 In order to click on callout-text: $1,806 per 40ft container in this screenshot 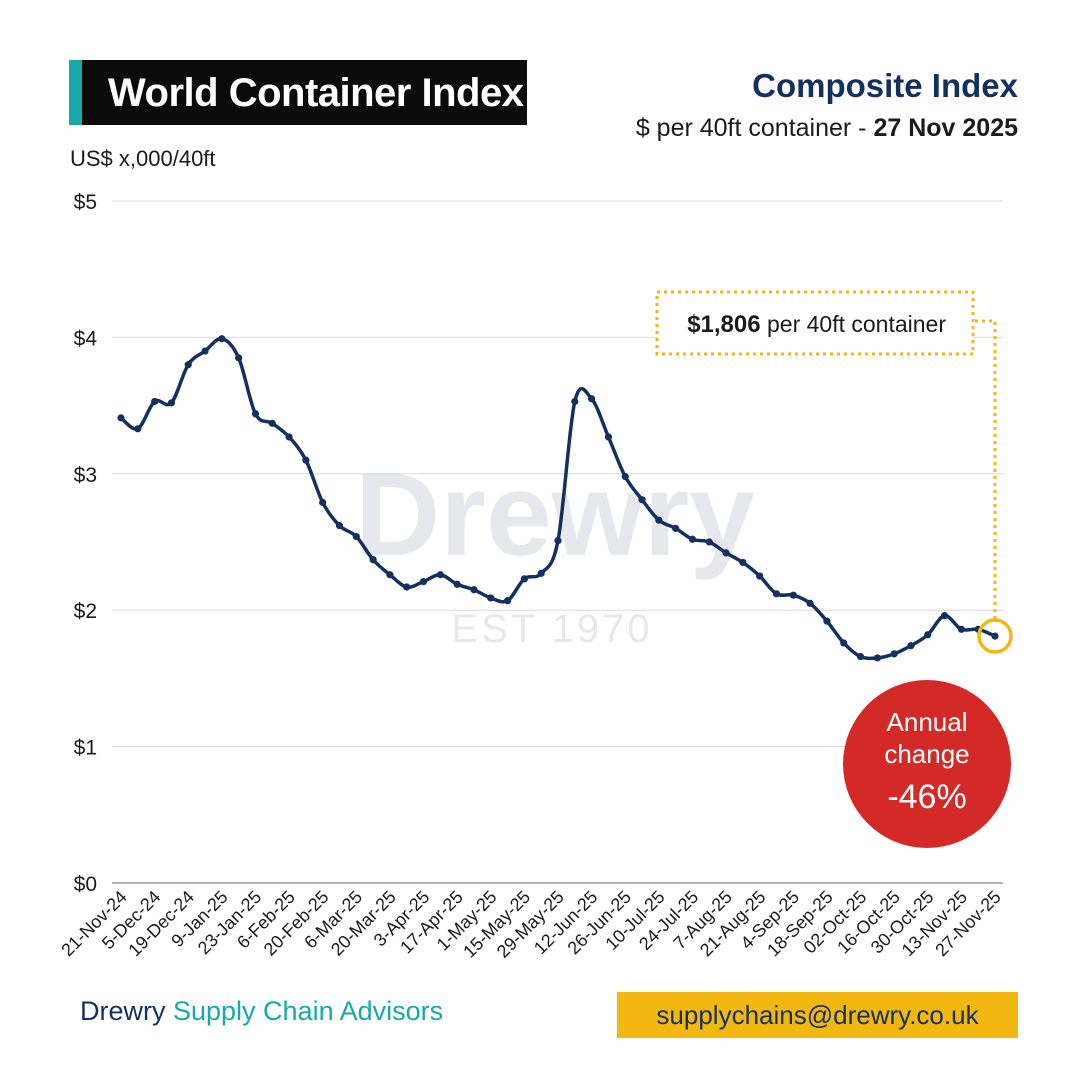, I will do `click(816, 324)`.